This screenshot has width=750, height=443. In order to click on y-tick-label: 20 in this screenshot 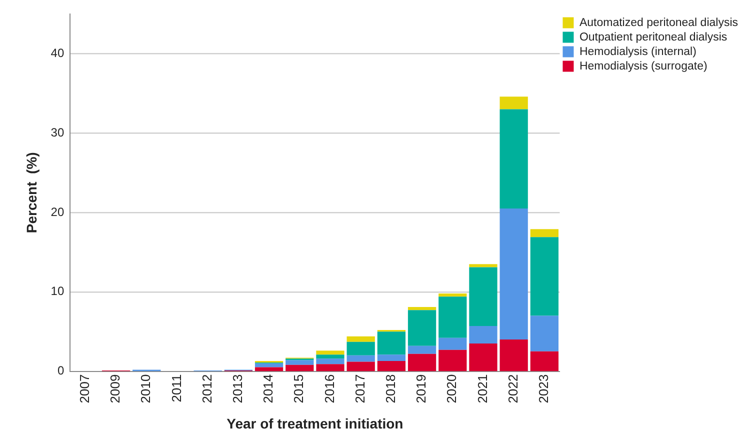, I will do `click(57, 211)`.